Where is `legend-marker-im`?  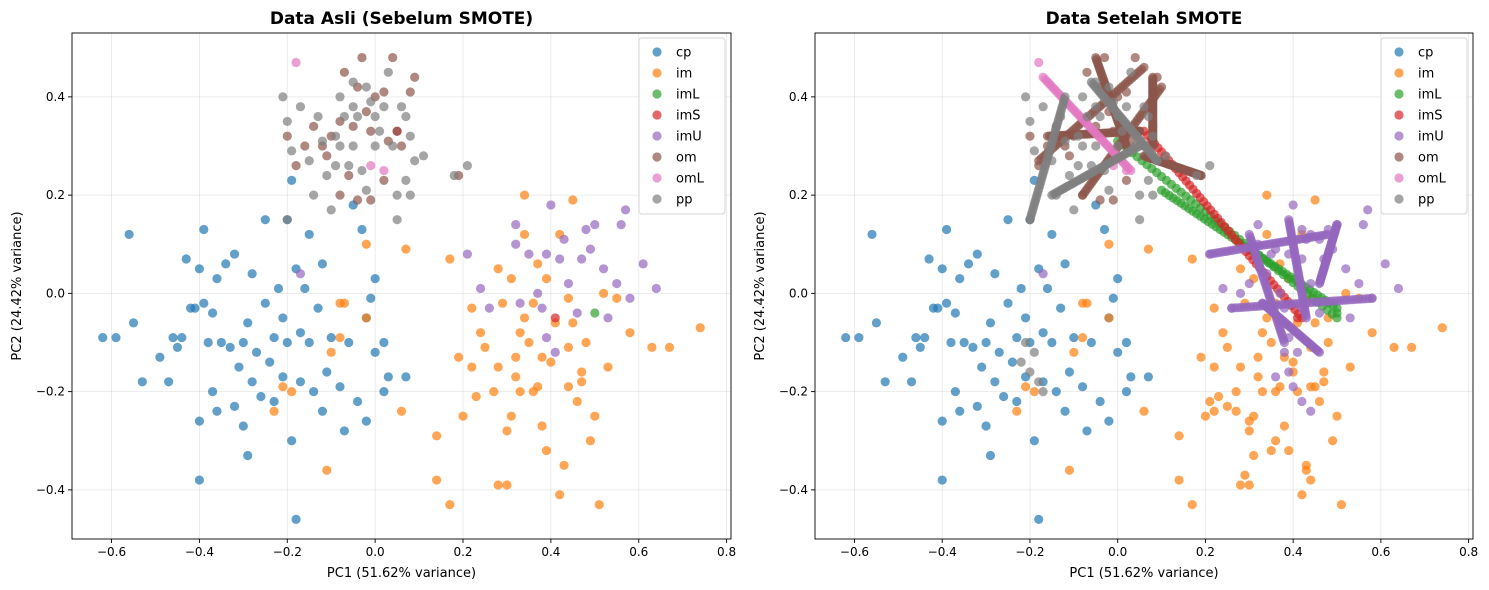 legend-marker-im is located at coordinates (1399, 73).